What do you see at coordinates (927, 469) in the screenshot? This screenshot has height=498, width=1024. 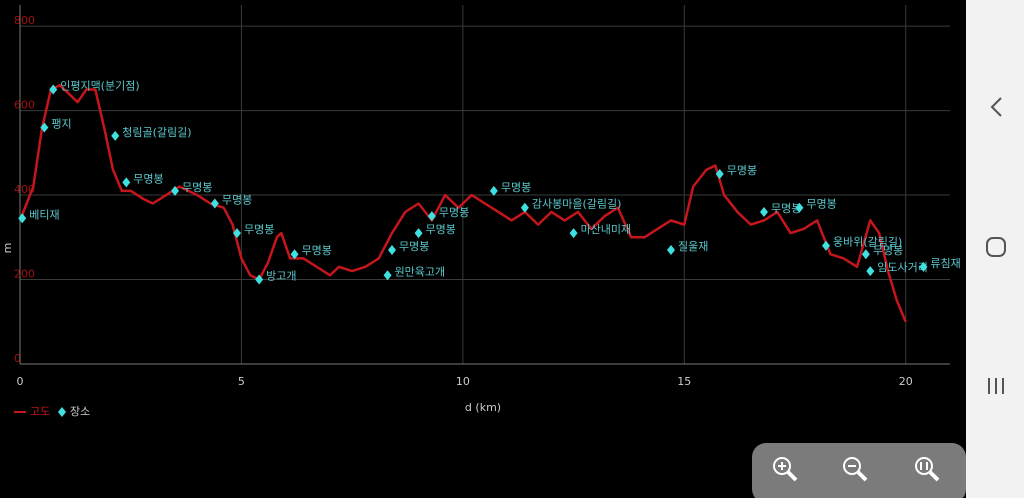 I see `zoom-reset-button` at bounding box center [927, 469].